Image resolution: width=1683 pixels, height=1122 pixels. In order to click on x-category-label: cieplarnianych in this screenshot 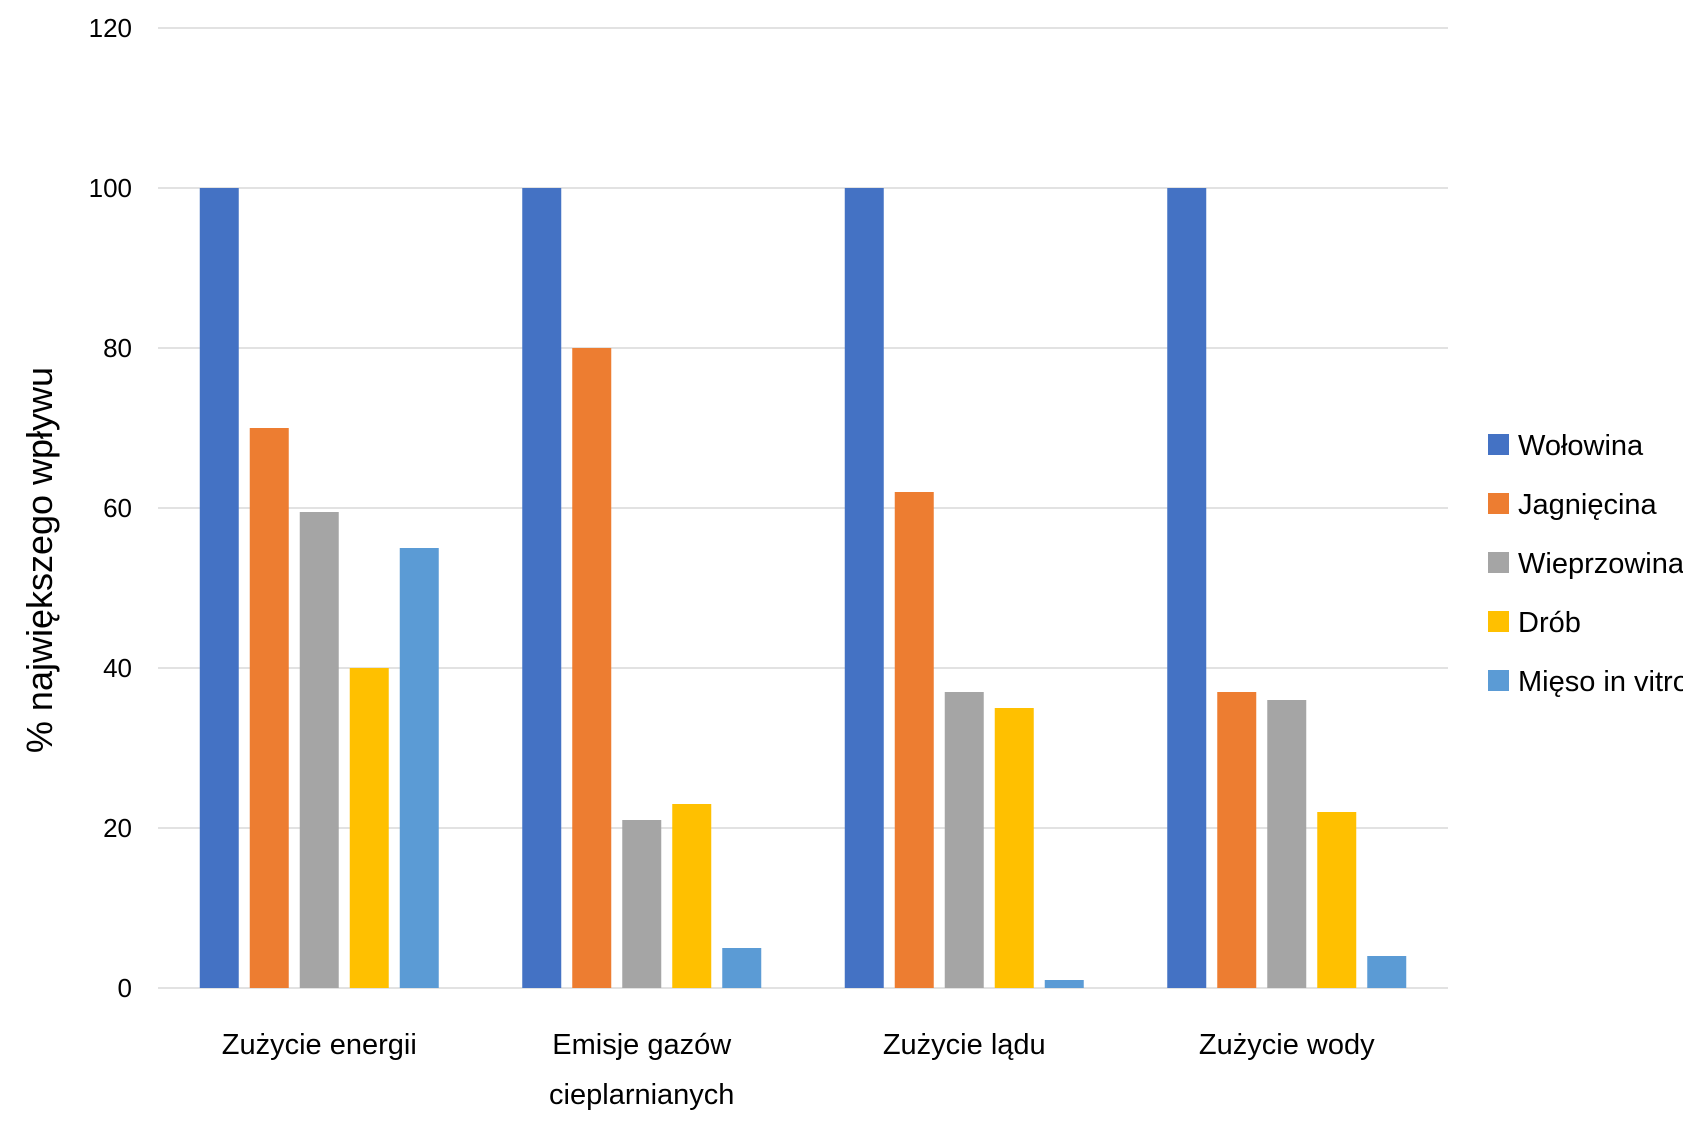, I will do `click(641, 1095)`.